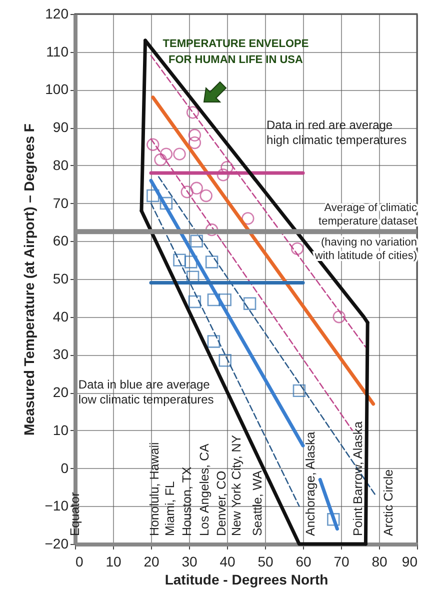  What do you see at coordinates (235, 52) in the screenshot?
I see `text: TEMPERATURE ENVELOPE FOR HUMAN LIFE IN USA` at bounding box center [235, 52].